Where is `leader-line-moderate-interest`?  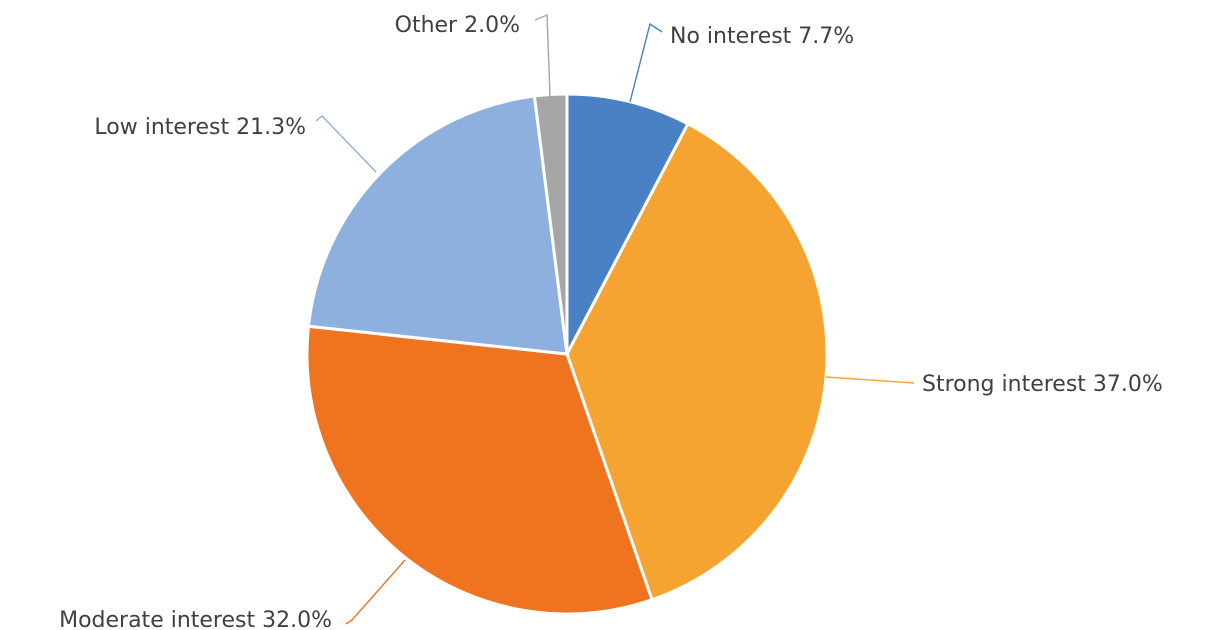
leader-line-moderate-interest is located at coordinates (375, 592).